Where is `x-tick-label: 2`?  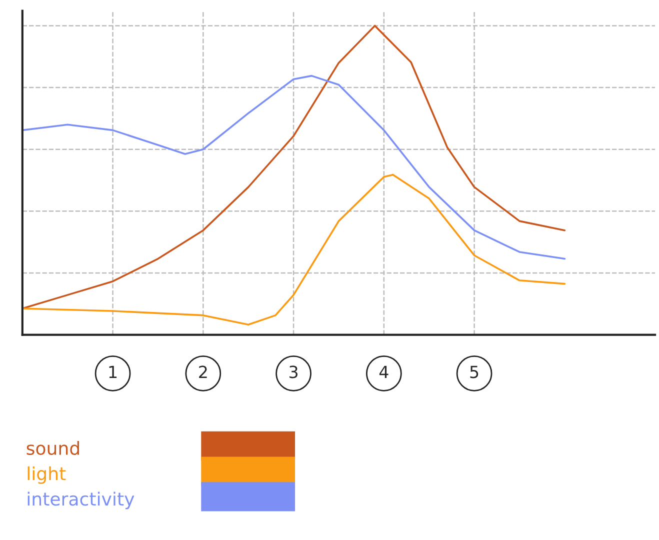 x-tick-label: 2 is located at coordinates (203, 372).